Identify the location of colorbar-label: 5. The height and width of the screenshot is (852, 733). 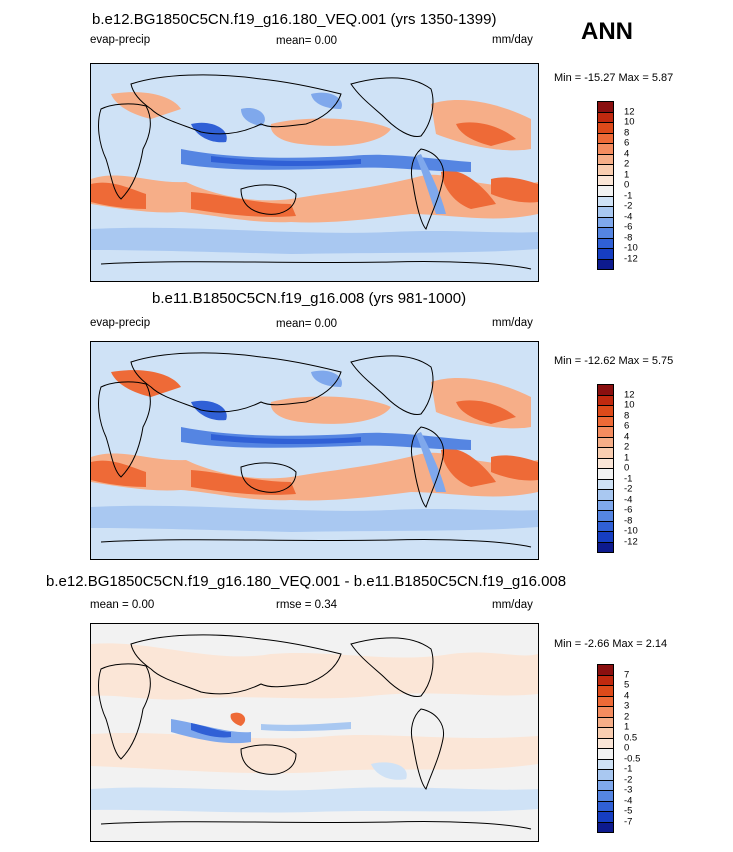
(627, 685).